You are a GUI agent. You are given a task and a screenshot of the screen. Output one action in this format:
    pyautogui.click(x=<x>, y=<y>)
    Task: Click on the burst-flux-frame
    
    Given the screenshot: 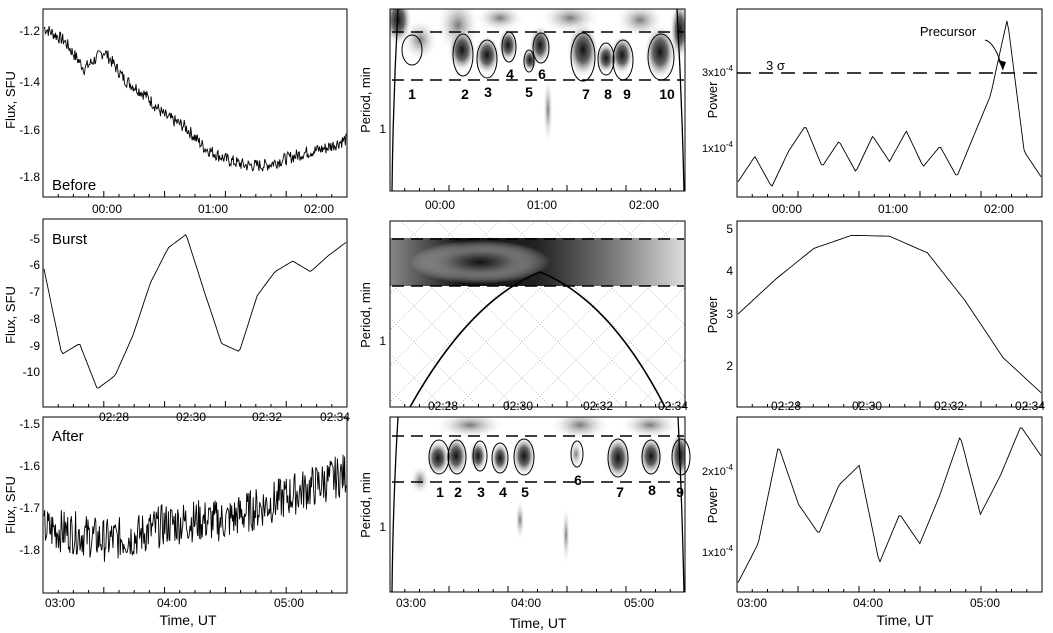 What is the action you would take?
    pyautogui.click(x=195, y=313)
    